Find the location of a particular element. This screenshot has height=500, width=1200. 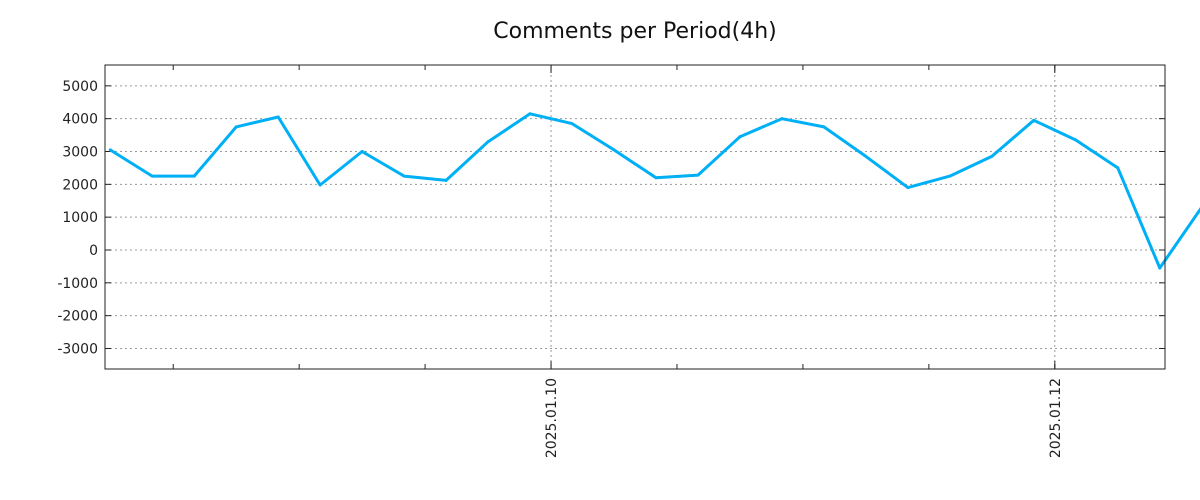

y-tick-label: 2000 is located at coordinates (80, 185).